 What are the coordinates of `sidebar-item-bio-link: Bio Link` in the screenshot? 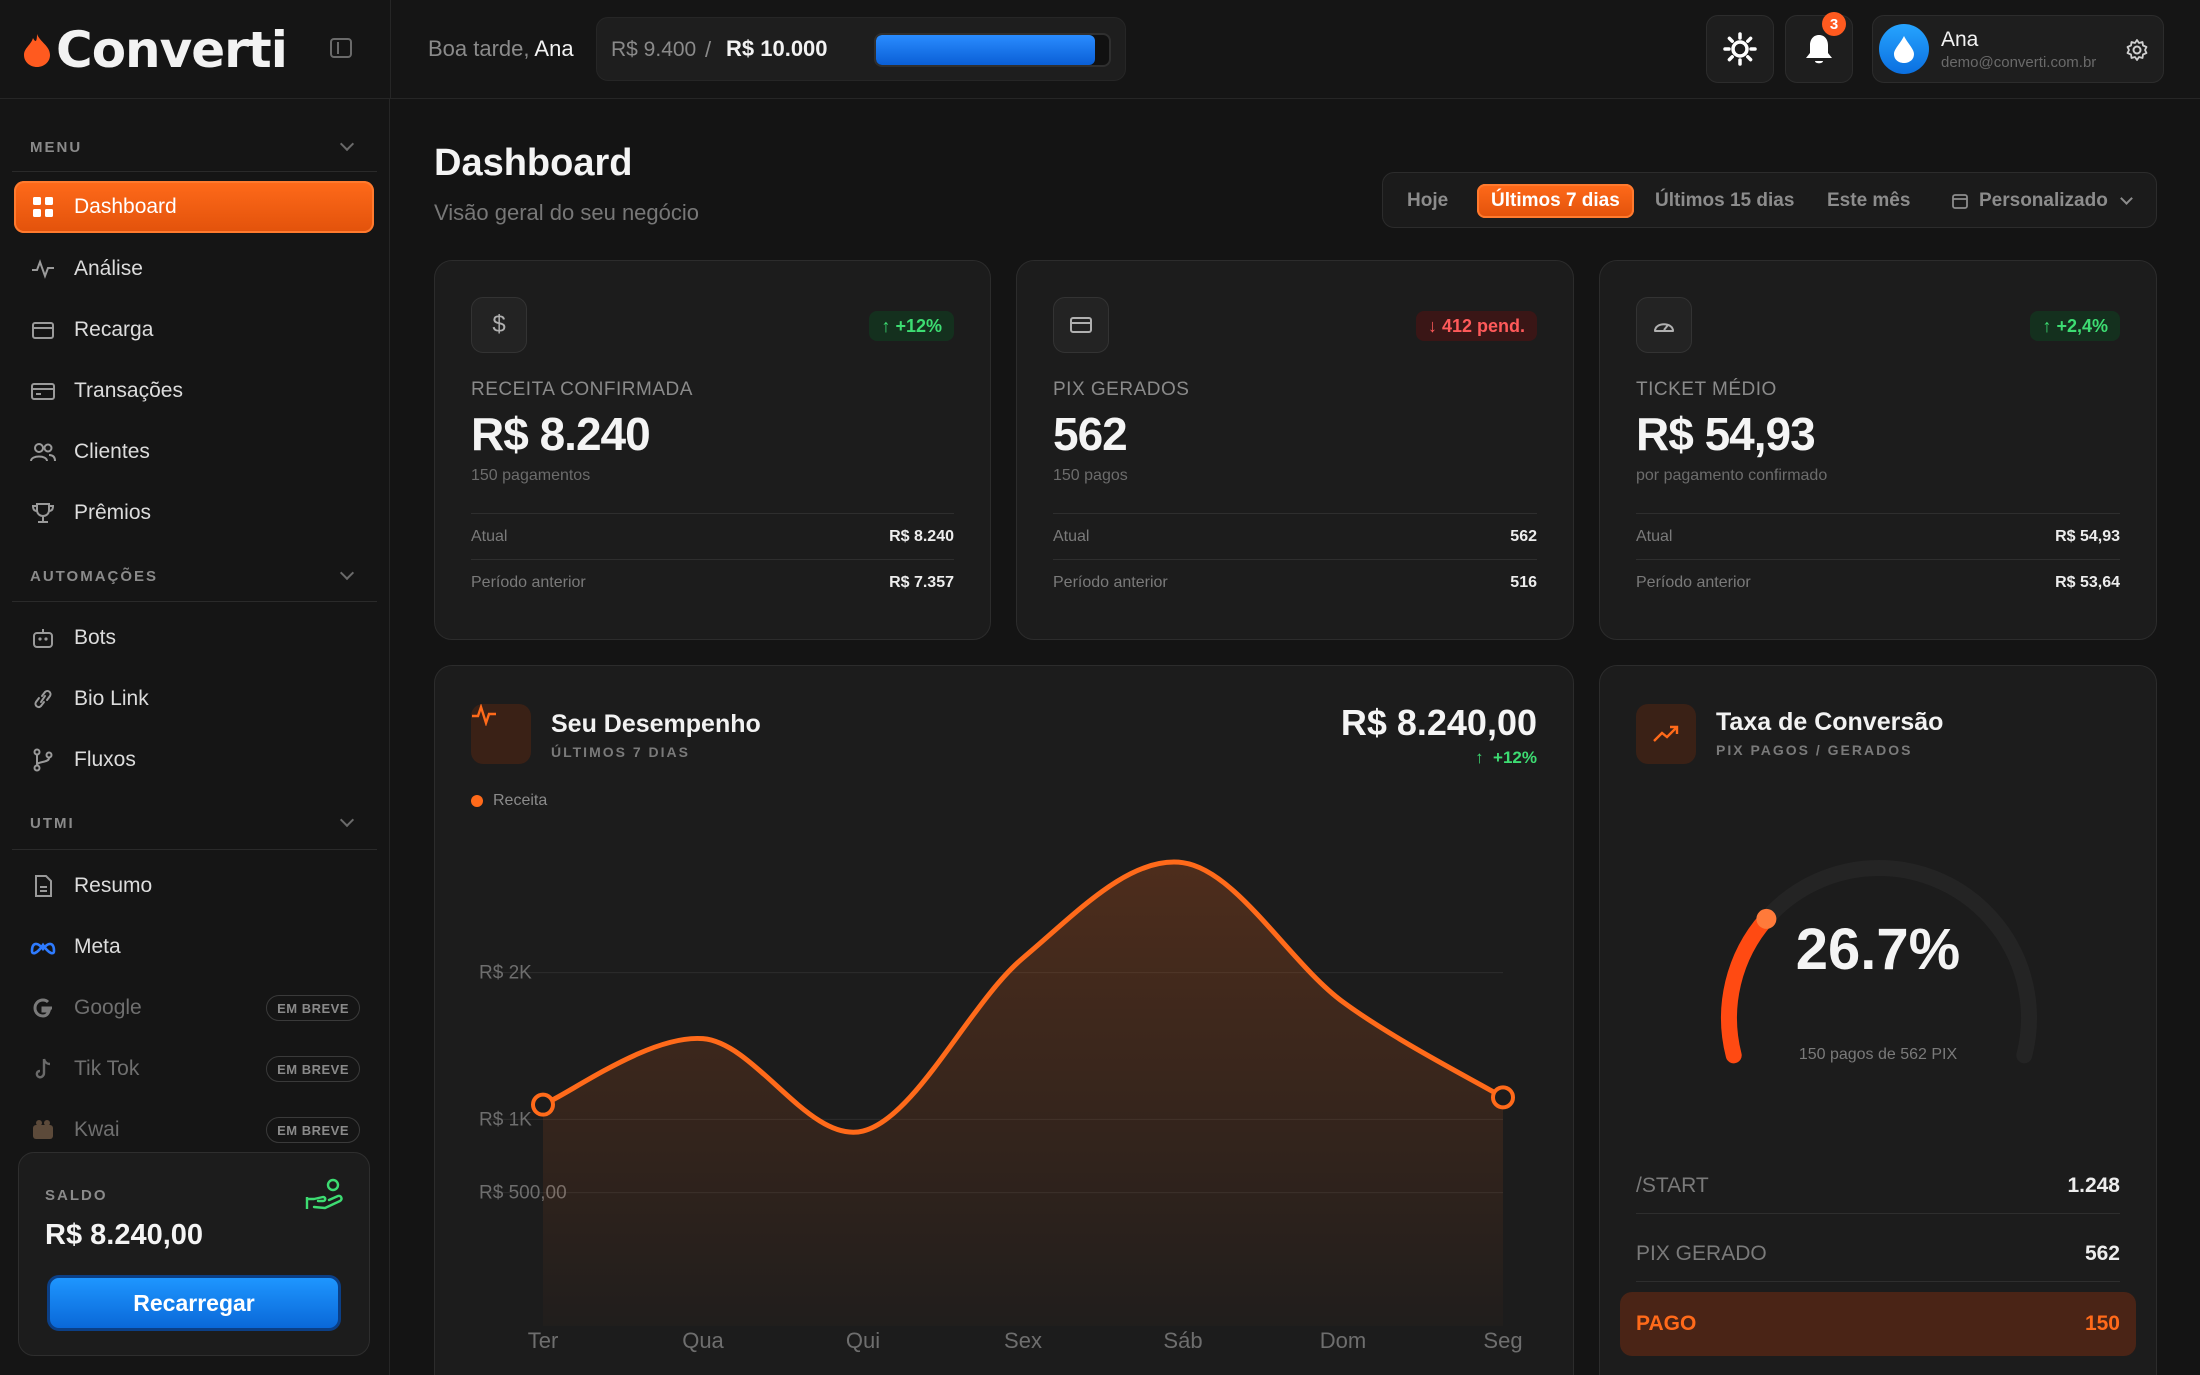 It's located at (194, 699).